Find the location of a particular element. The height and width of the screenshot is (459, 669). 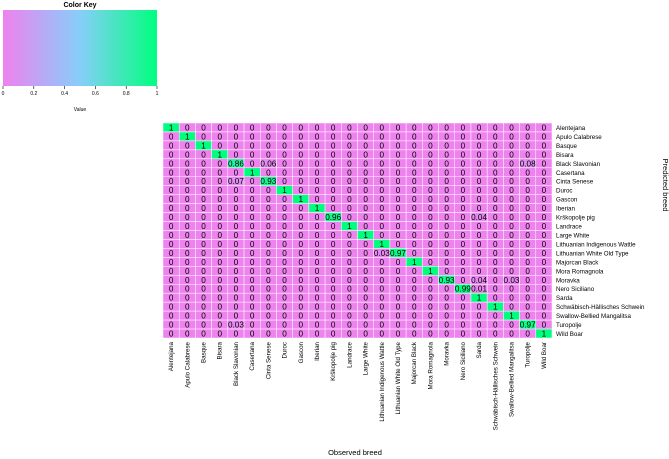

column-label: Majorcan Black is located at coordinates (414, 362).